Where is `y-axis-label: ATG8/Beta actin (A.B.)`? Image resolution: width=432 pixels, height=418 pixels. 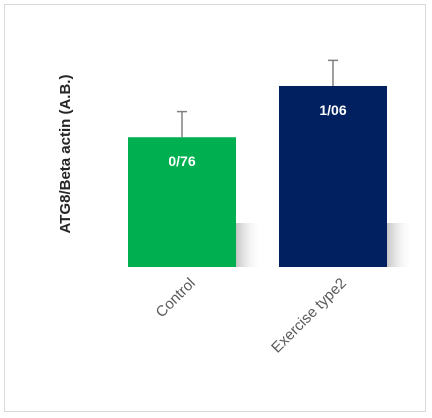 y-axis-label: ATG8/Beta actin (A.B.) is located at coordinates (65, 154).